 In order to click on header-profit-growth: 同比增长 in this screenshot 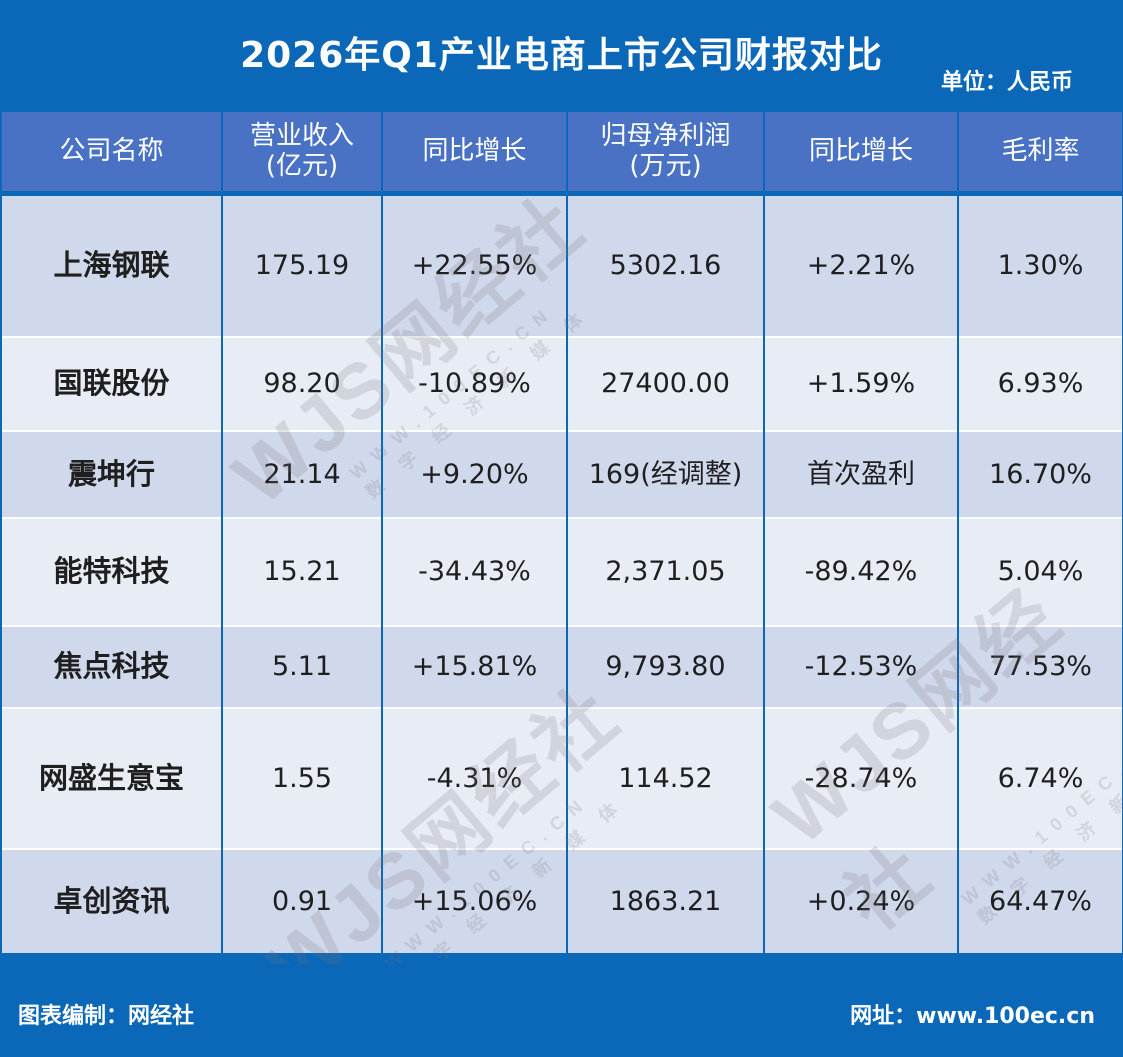, I will do `click(861, 151)`.